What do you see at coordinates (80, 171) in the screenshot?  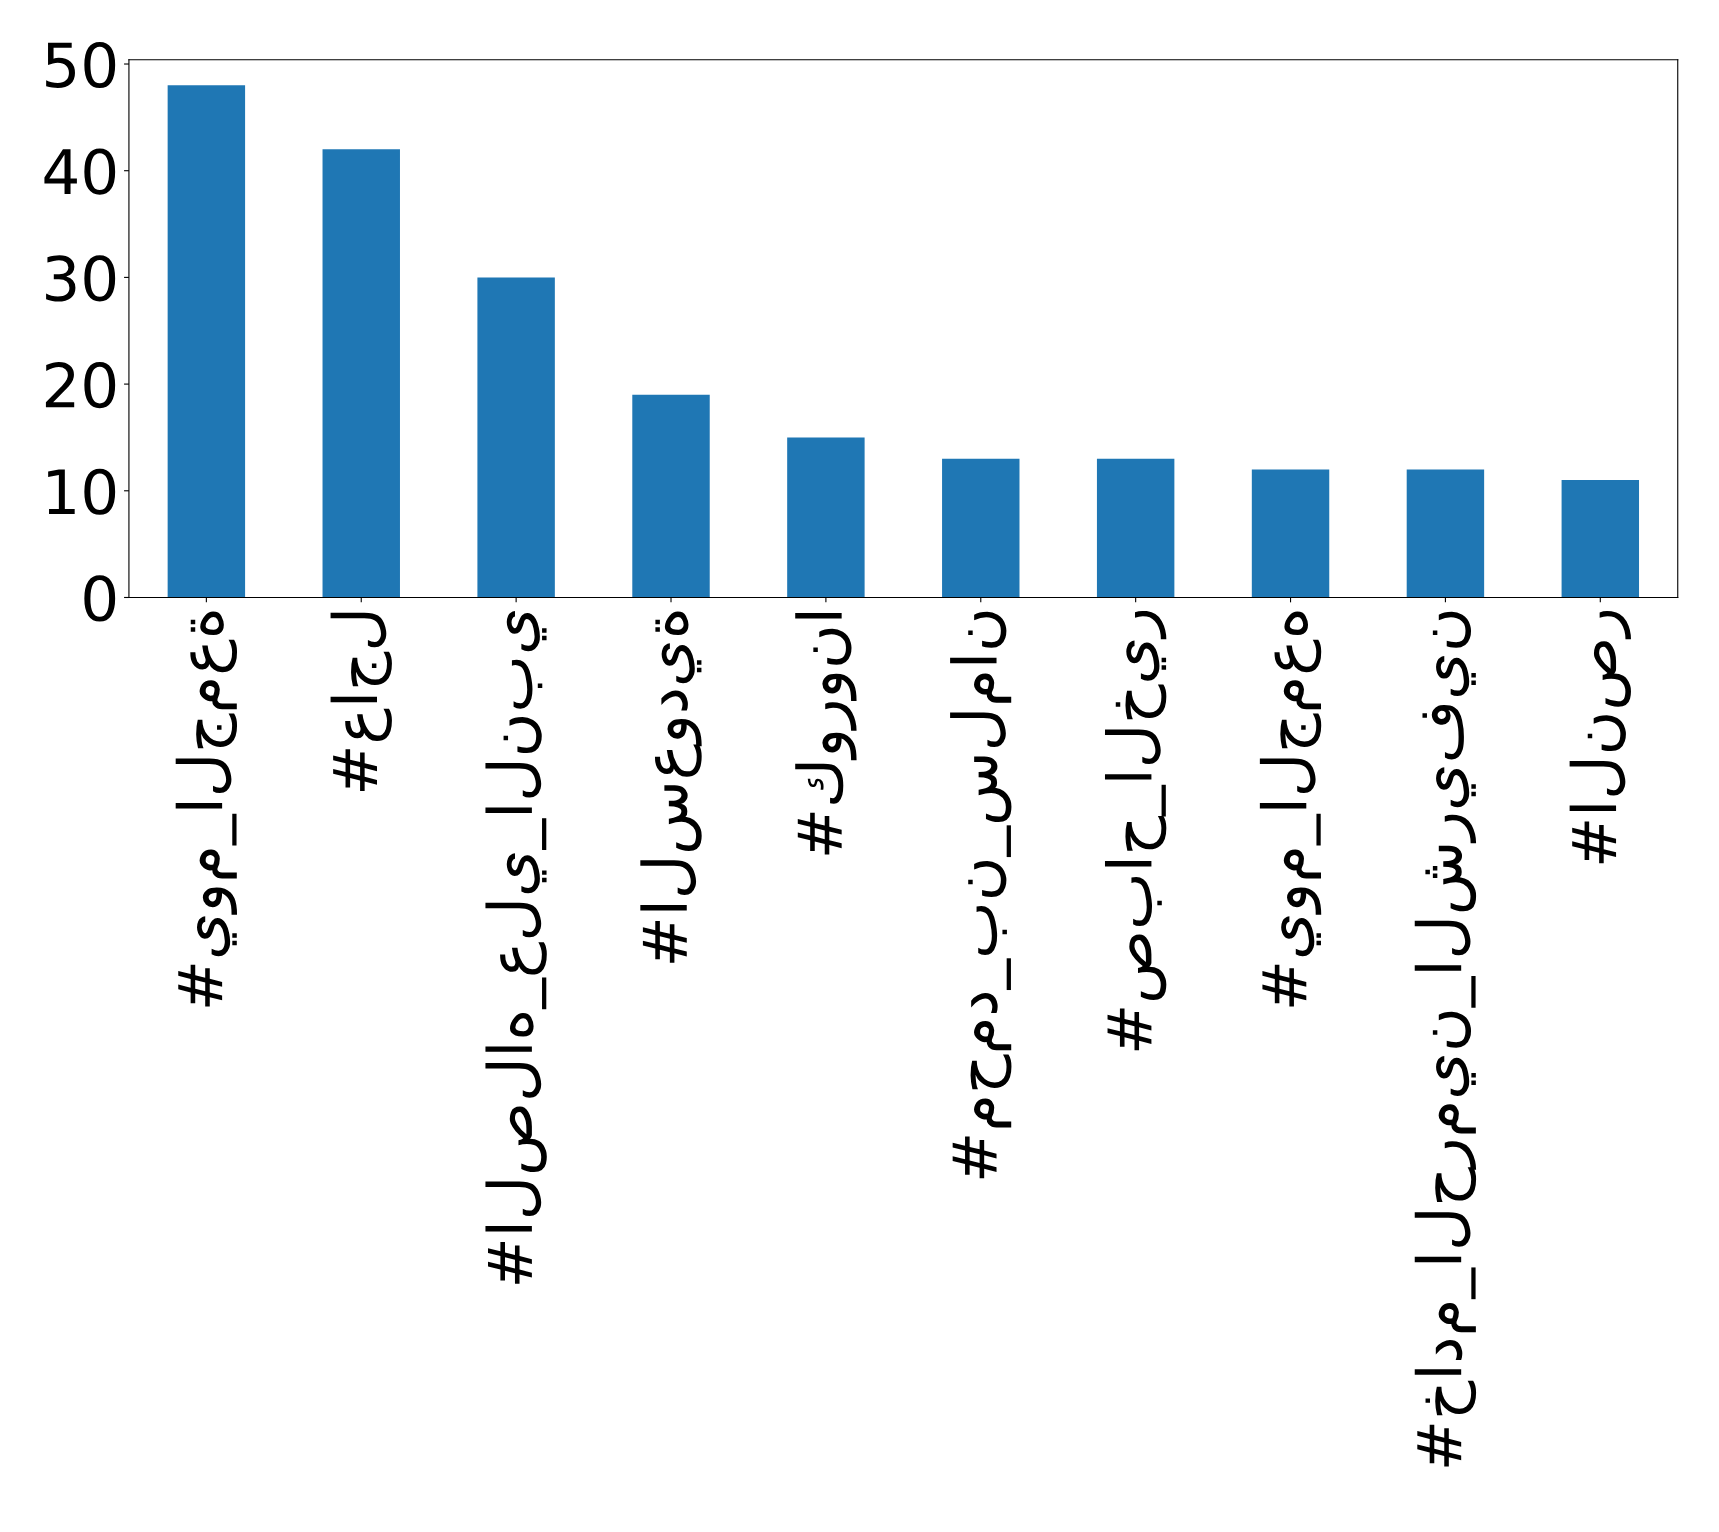 I see `y-tick-label: 40` at bounding box center [80, 171].